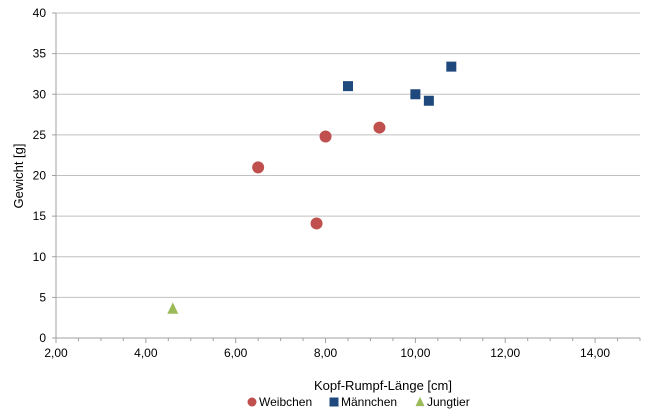  I want to click on data-point-jungtier, so click(173, 308).